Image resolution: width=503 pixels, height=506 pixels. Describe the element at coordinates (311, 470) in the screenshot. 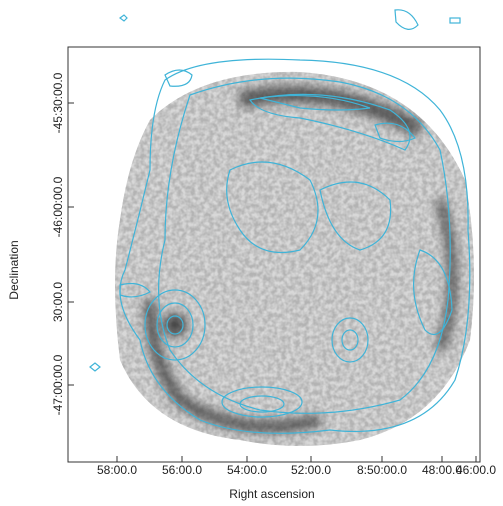

I see `x-tick-label: 52:00.0` at that location.